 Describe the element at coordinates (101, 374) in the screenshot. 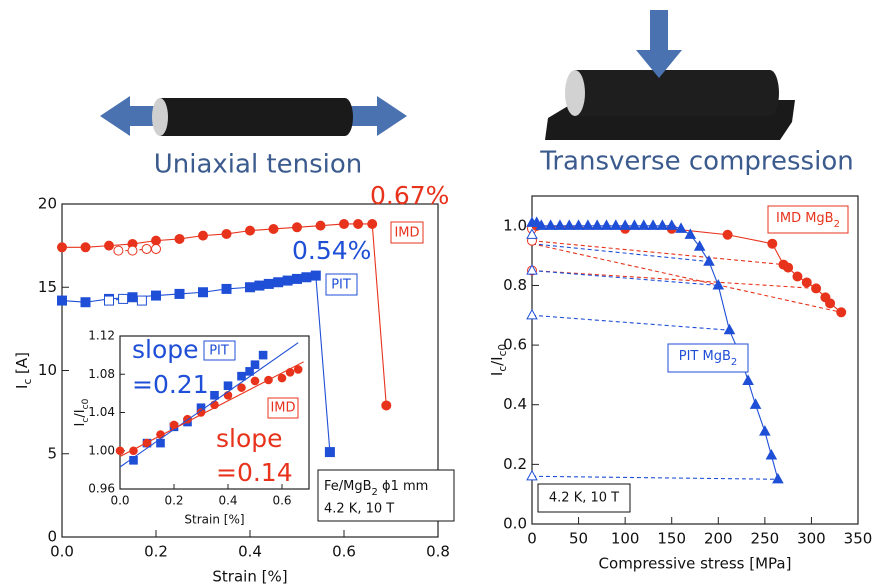

I see `y-tick-label: 1.08` at that location.